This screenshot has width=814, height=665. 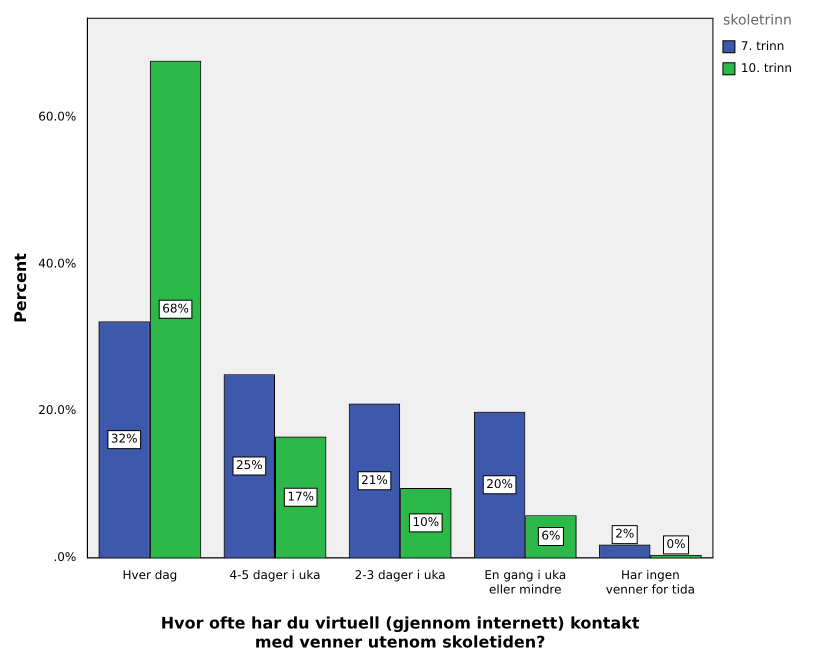 What do you see at coordinates (64, 557) in the screenshot?
I see `y-tick-label: .0%` at bounding box center [64, 557].